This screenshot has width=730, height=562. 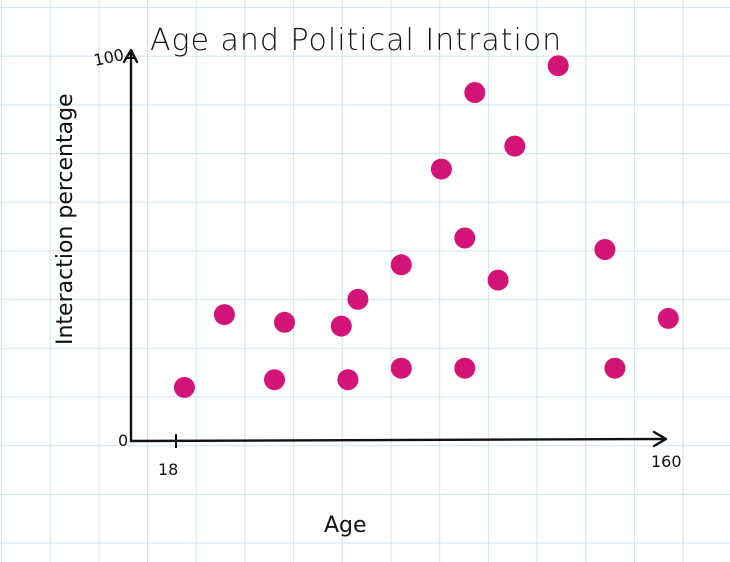 What do you see at coordinates (65, 219) in the screenshot?
I see `y-axis-label: Interaction percentage` at bounding box center [65, 219].